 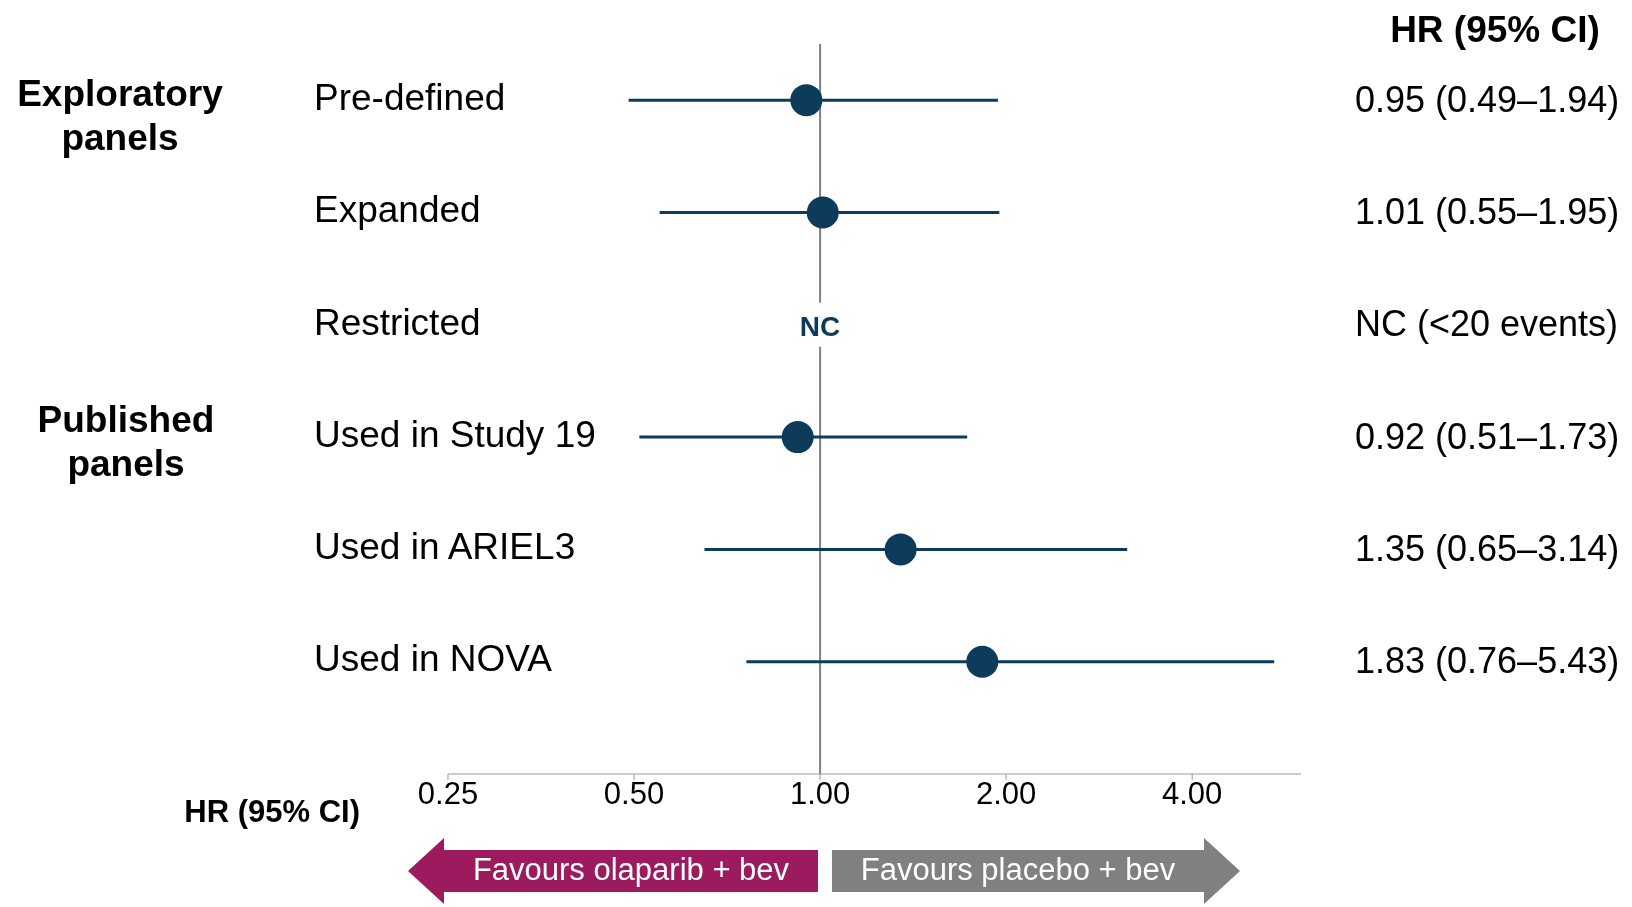 I want to click on y-tick-label: Expanded, so click(x=397, y=210).